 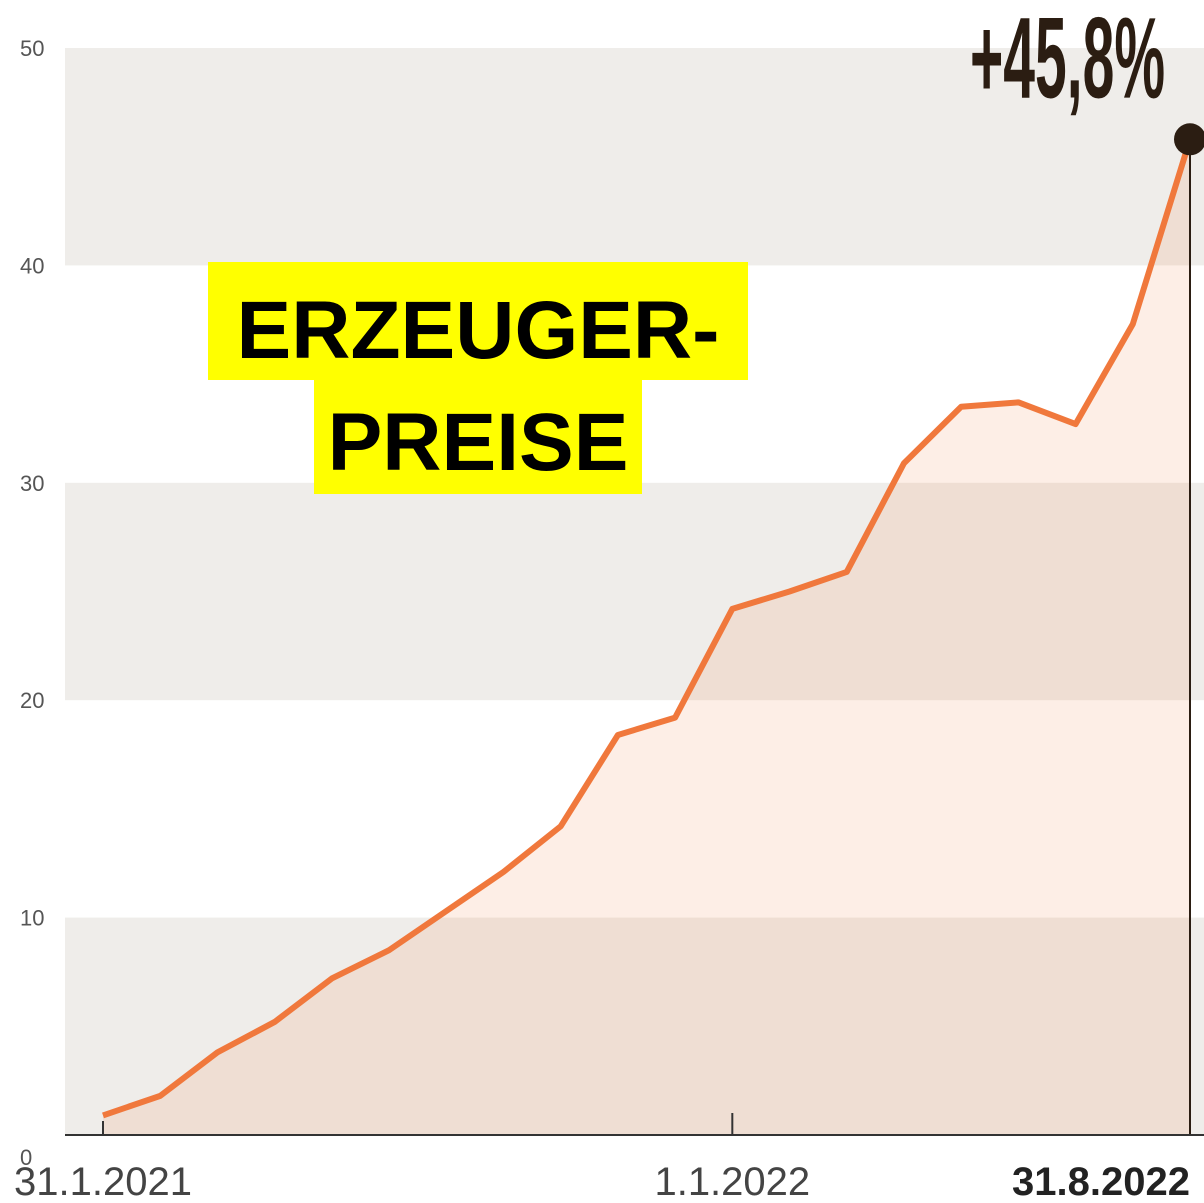 I want to click on y-tick-label: 0, so click(x=26, y=1157).